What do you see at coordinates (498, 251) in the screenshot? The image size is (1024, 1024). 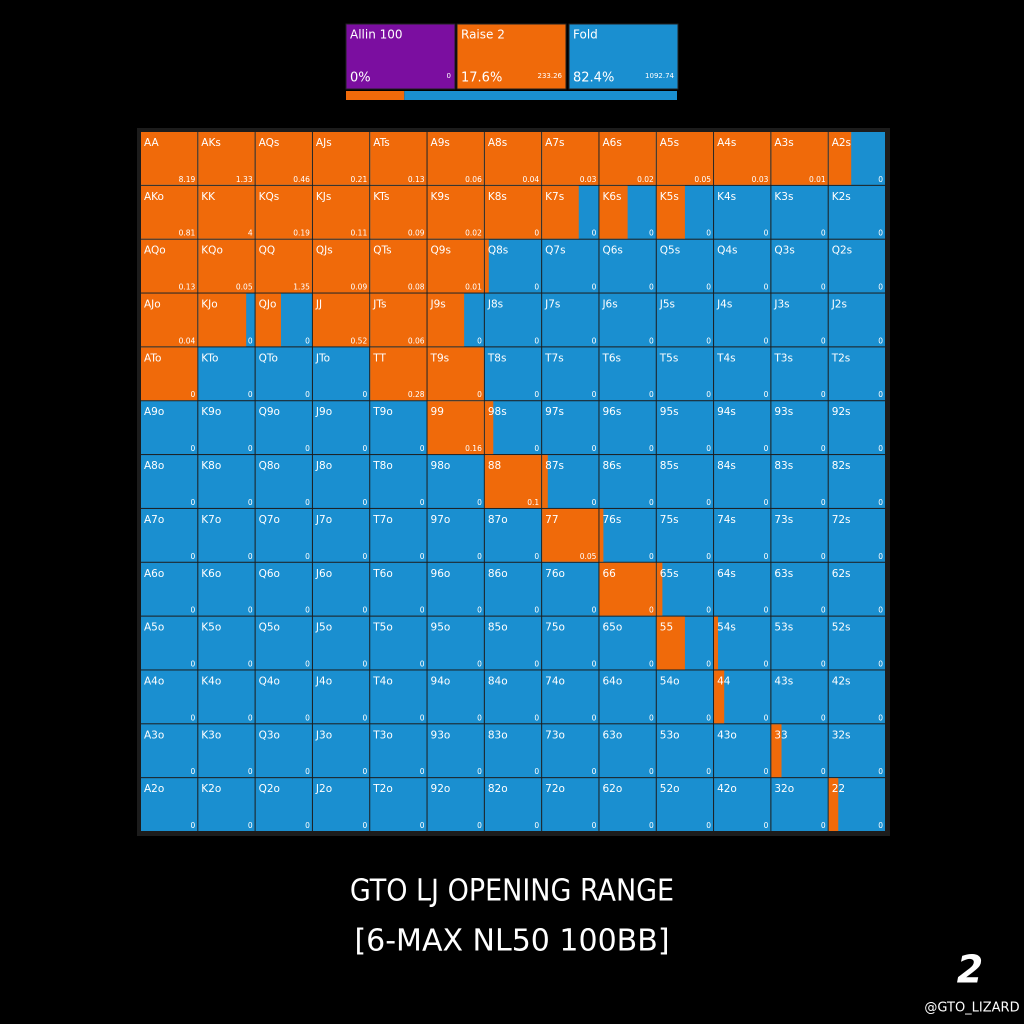 I see `hand-label: Q8s` at bounding box center [498, 251].